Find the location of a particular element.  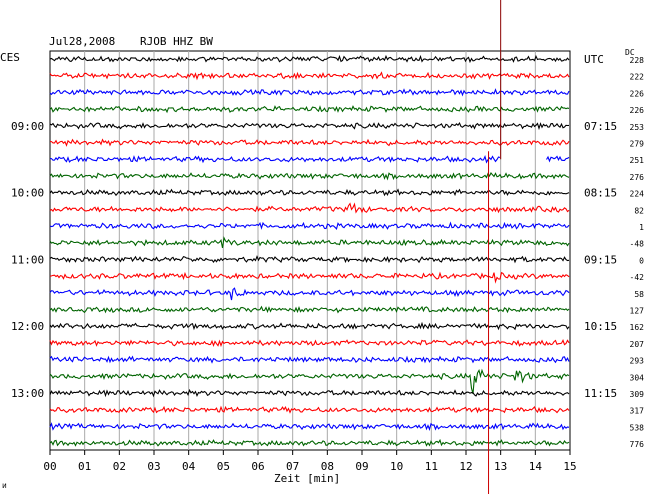

x-tick-label: 02 is located at coordinates (119, 466).